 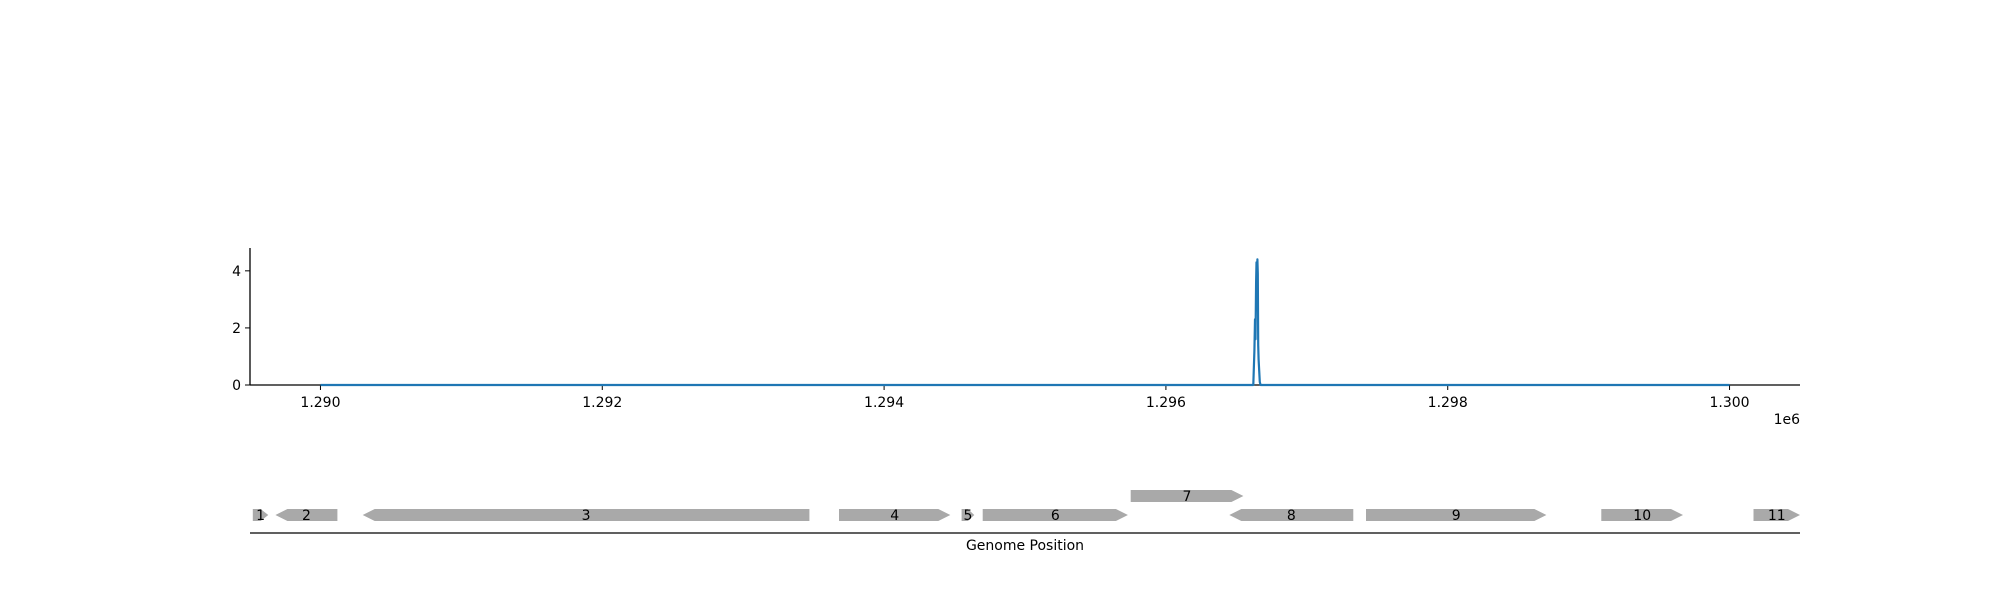 I want to click on gene-label: 10, so click(x=1642, y=516).